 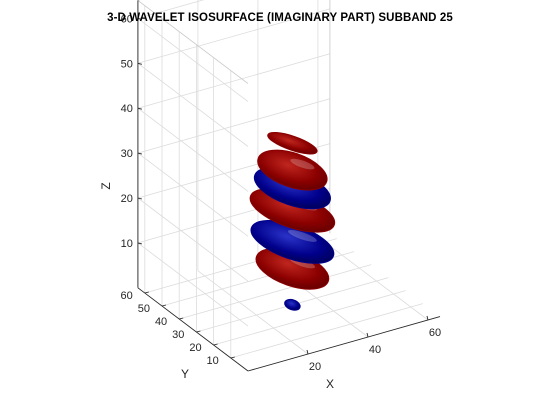 I want to click on z-tick-label: 30, so click(x=127, y=154).